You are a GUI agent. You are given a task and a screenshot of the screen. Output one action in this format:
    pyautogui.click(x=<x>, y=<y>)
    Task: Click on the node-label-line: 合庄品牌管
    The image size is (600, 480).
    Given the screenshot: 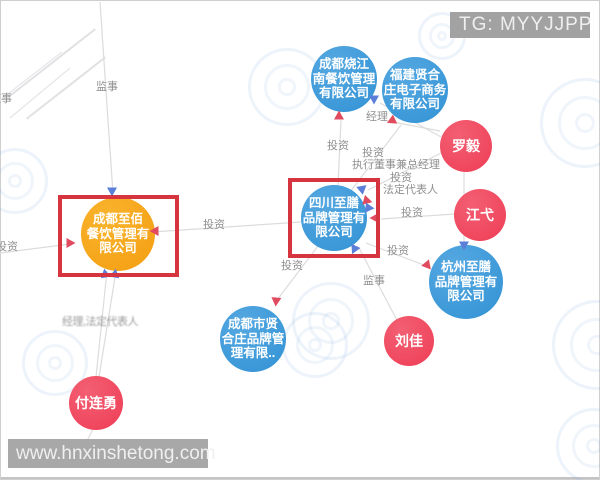 What is the action you would take?
    pyautogui.click(x=253, y=338)
    